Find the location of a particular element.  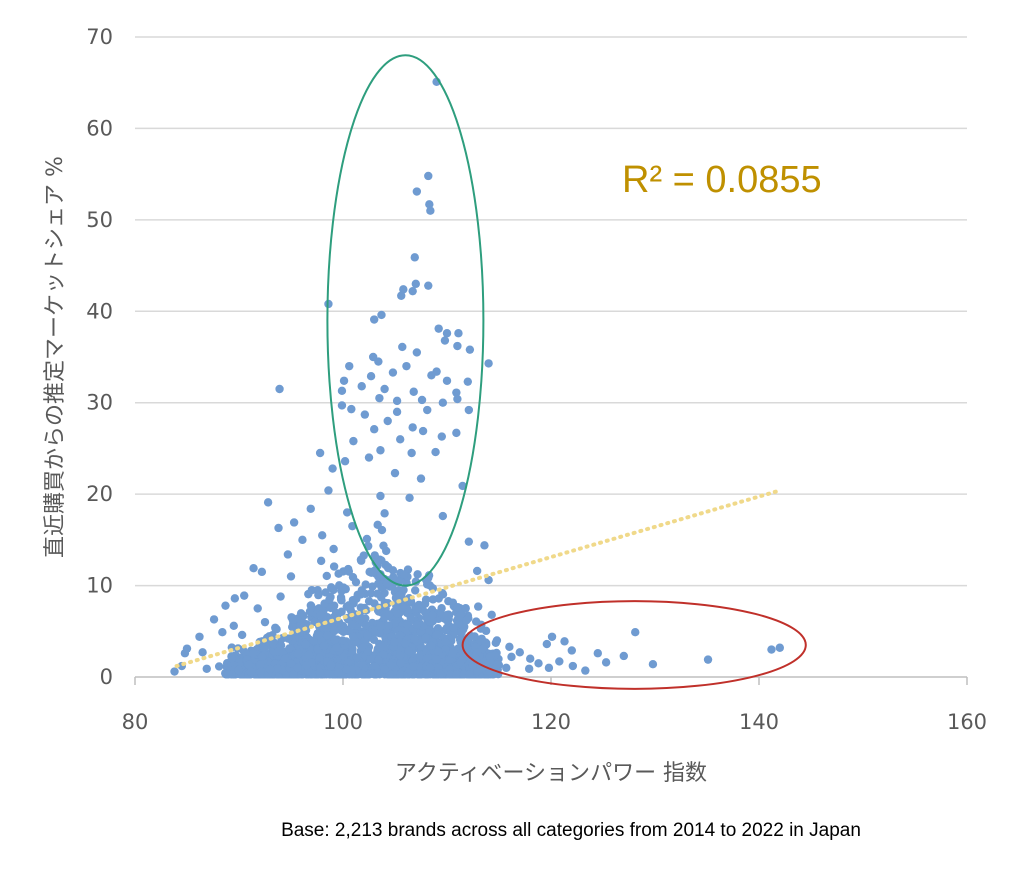

y-tick-label: 10 is located at coordinates (99, 586).